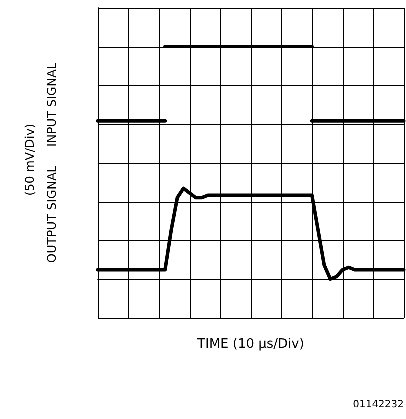 The width and height of the screenshot is (406, 419). I want to click on text: 01142232, so click(378, 405).